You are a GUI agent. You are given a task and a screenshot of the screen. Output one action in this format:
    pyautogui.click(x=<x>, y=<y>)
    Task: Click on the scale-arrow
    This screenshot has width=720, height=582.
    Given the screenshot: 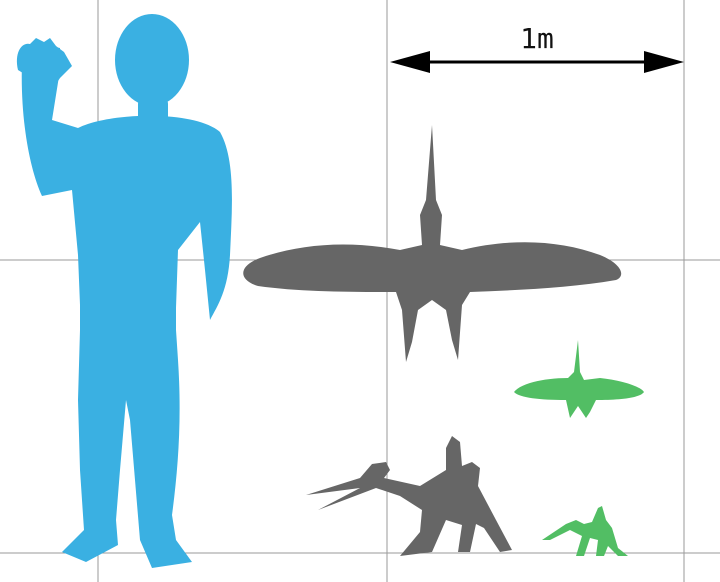 What is the action you would take?
    pyautogui.click(x=537, y=62)
    